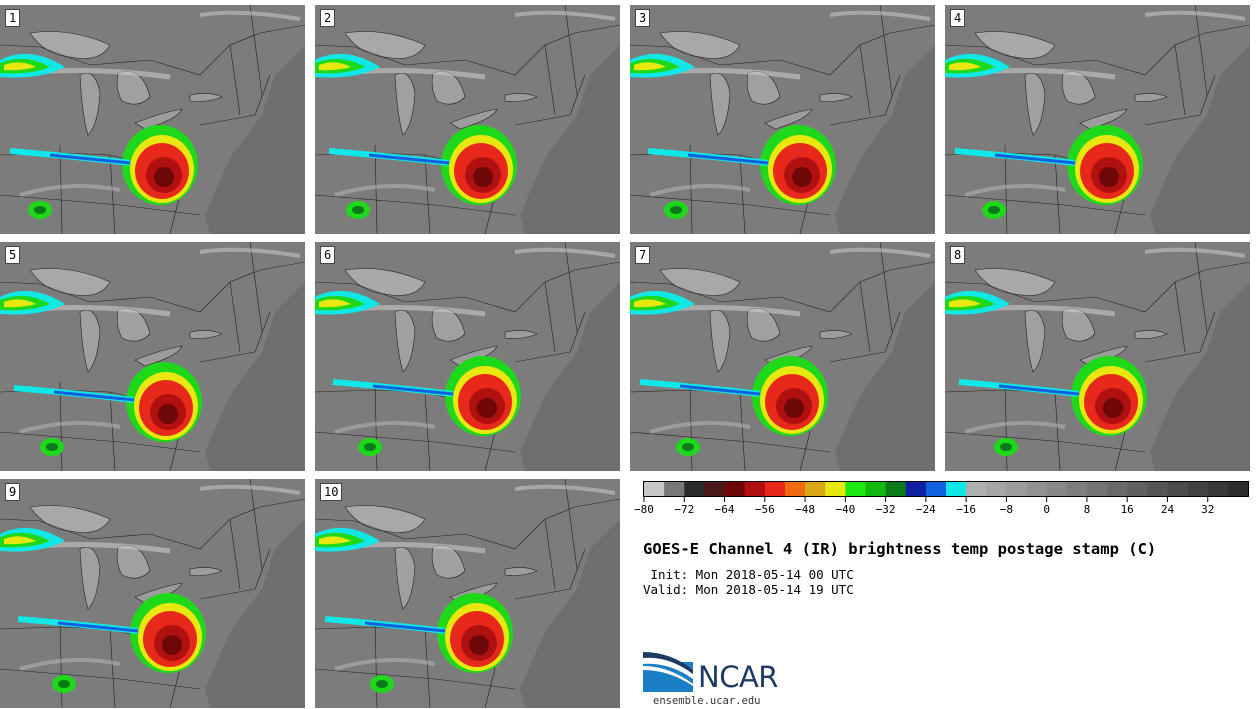  Describe the element at coordinates (1097, 356) in the screenshot. I see `postage-stamp-panel-8: 8` at that location.